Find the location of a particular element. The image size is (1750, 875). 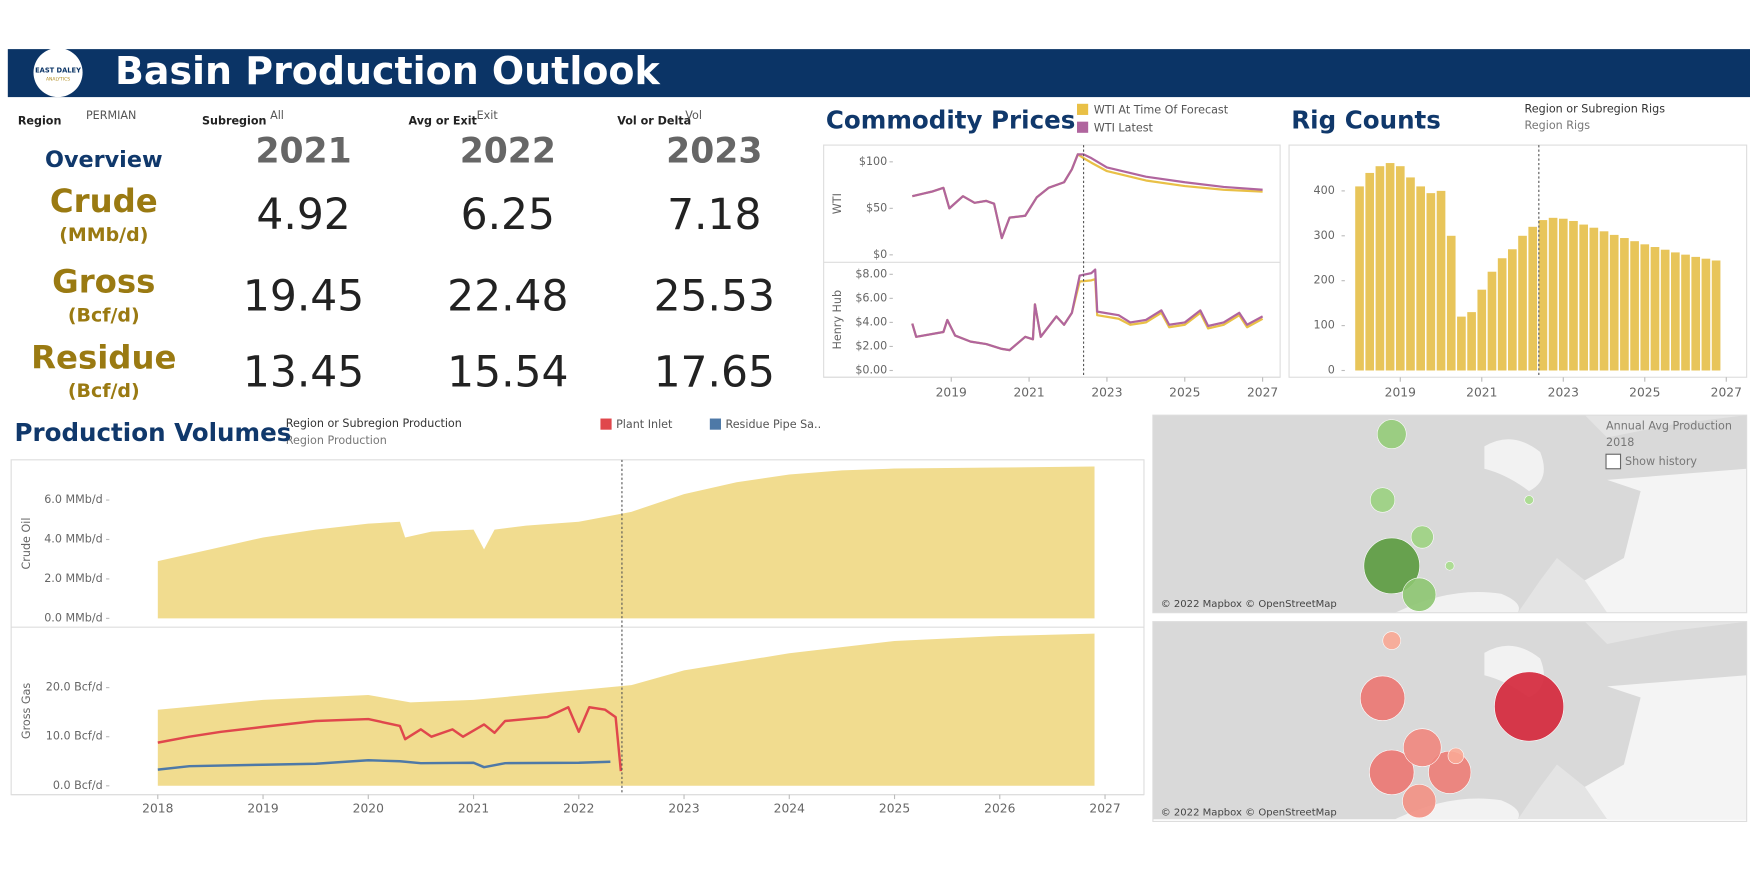

logo-subtext: ANALYTICS is located at coordinates (58, 80).